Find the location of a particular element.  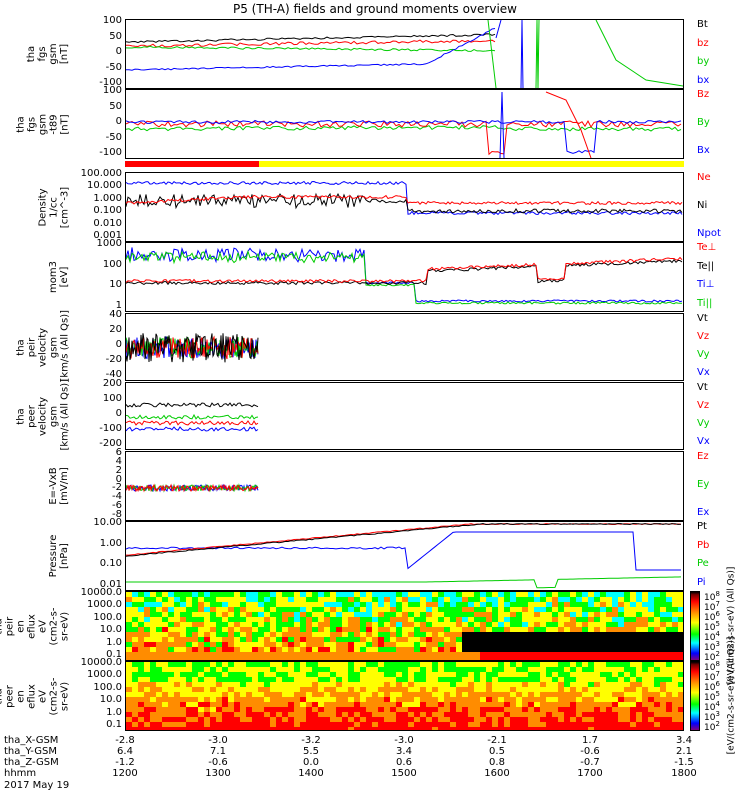

colorbar-tick-label: 108 is located at coordinates (712, 666).